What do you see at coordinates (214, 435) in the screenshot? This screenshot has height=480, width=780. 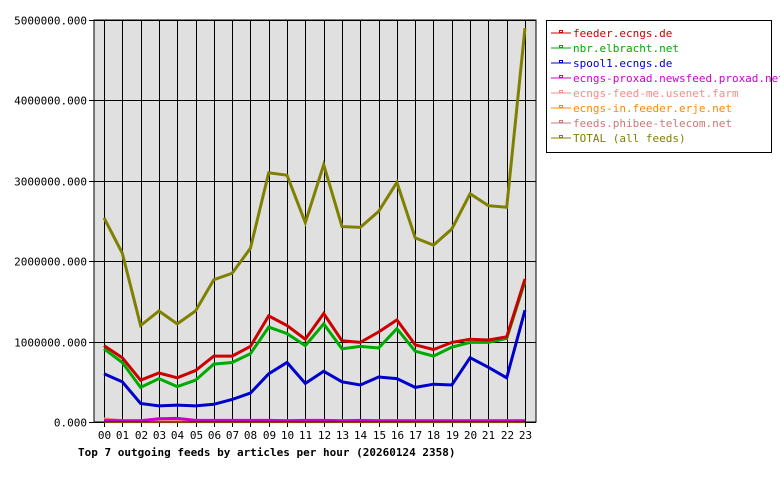 I see `x-tick-label: 06` at bounding box center [214, 435].